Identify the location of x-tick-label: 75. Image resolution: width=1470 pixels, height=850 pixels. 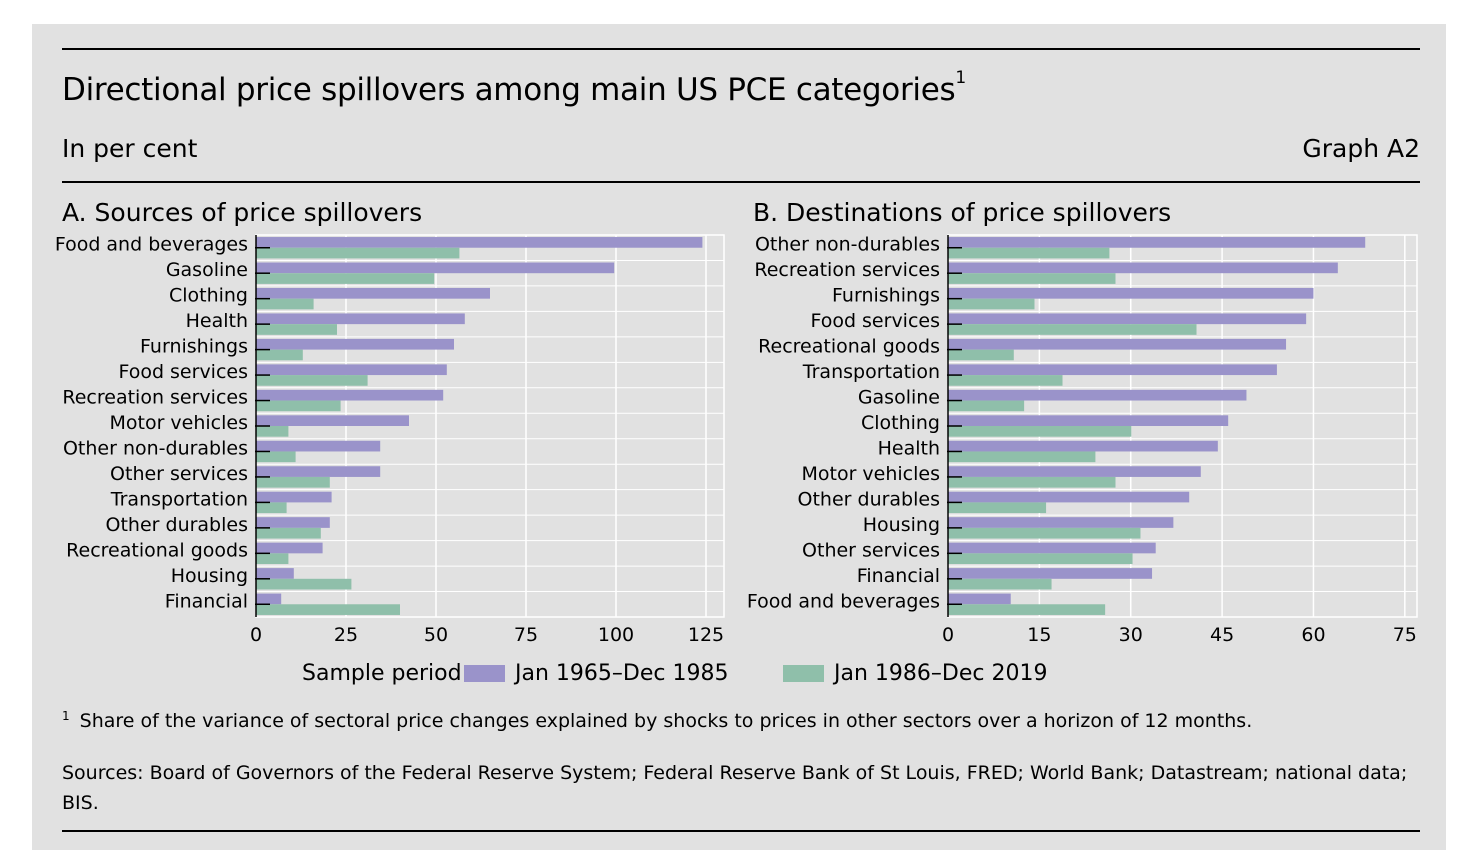
(1405, 635).